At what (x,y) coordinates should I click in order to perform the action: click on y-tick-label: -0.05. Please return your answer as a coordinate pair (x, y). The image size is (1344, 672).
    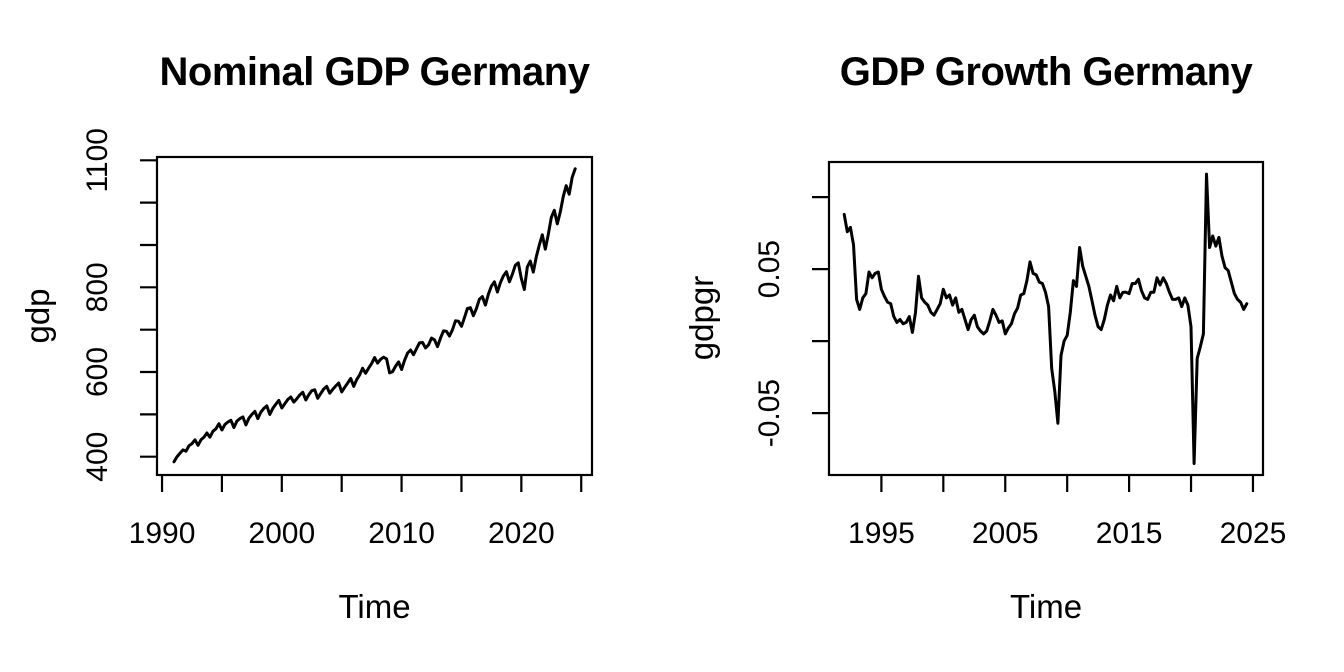
    Looking at the image, I should click on (769, 413).